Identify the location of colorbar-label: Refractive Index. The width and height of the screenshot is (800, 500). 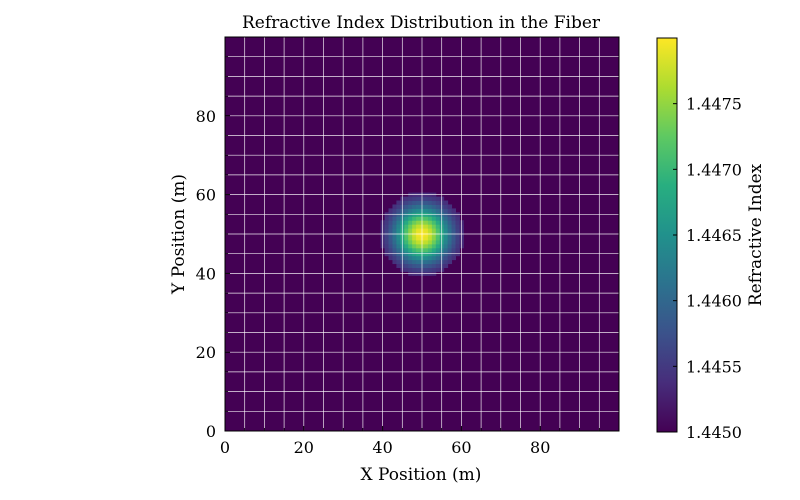
(756, 234).